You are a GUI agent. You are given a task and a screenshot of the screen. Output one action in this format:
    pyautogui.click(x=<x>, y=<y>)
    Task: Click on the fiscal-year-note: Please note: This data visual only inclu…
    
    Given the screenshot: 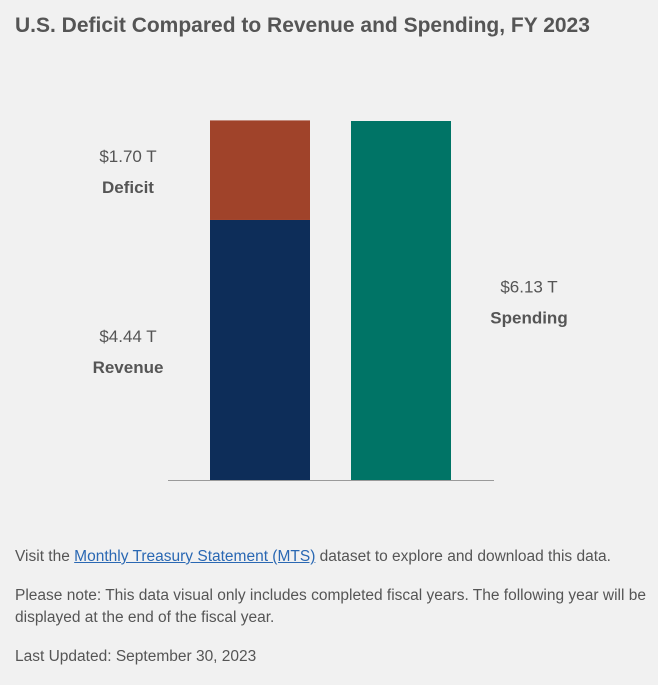 What is the action you would take?
    pyautogui.click(x=330, y=606)
    